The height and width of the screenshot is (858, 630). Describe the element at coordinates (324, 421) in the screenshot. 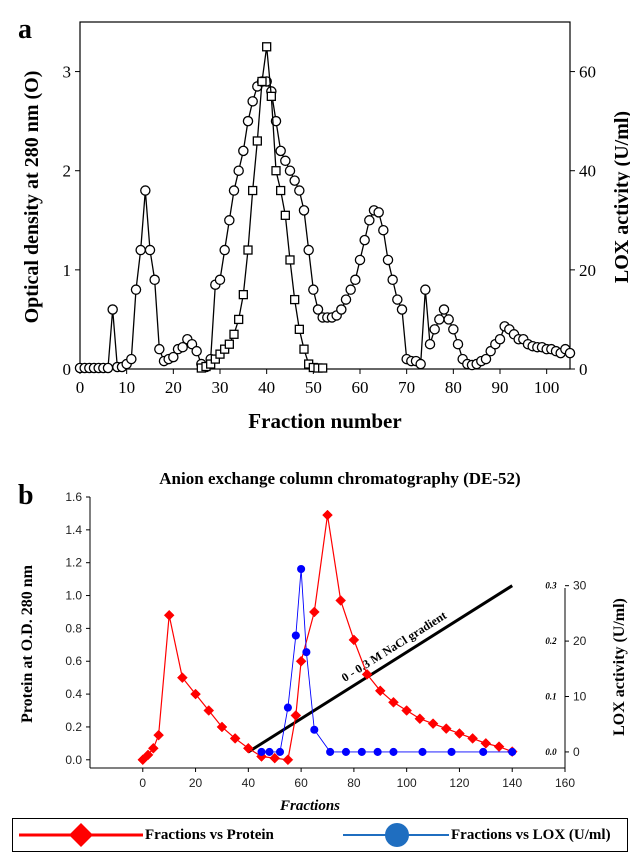

I see `panel-a-x-axis-label: Fraction number` at that location.